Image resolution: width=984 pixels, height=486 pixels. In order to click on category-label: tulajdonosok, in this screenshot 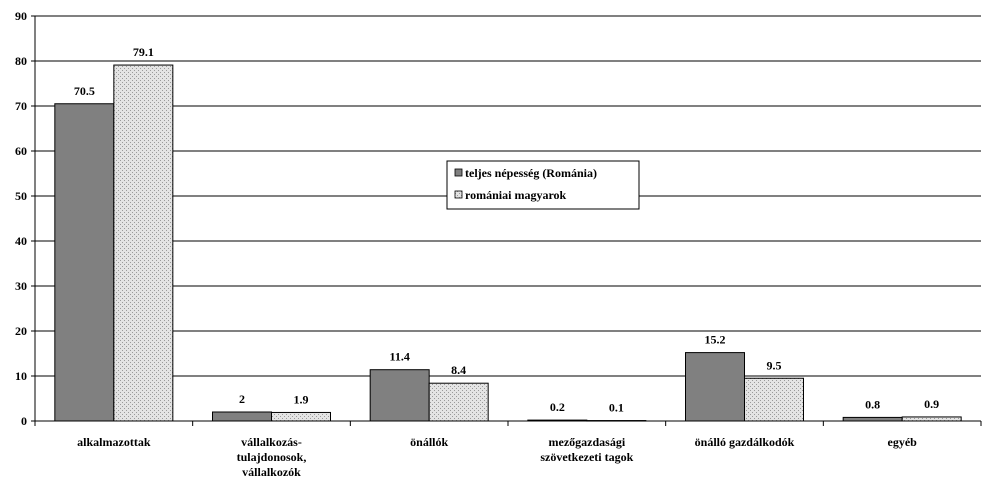, I will do `click(272, 457)`.